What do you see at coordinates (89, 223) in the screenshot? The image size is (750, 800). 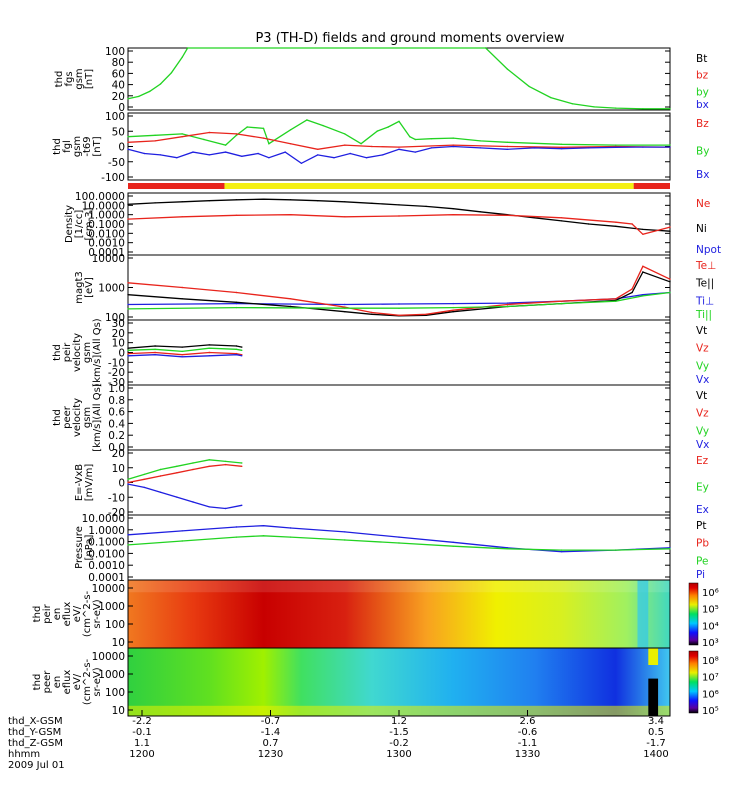 I see `ylabel-line: [cm-3]` at bounding box center [89, 223].